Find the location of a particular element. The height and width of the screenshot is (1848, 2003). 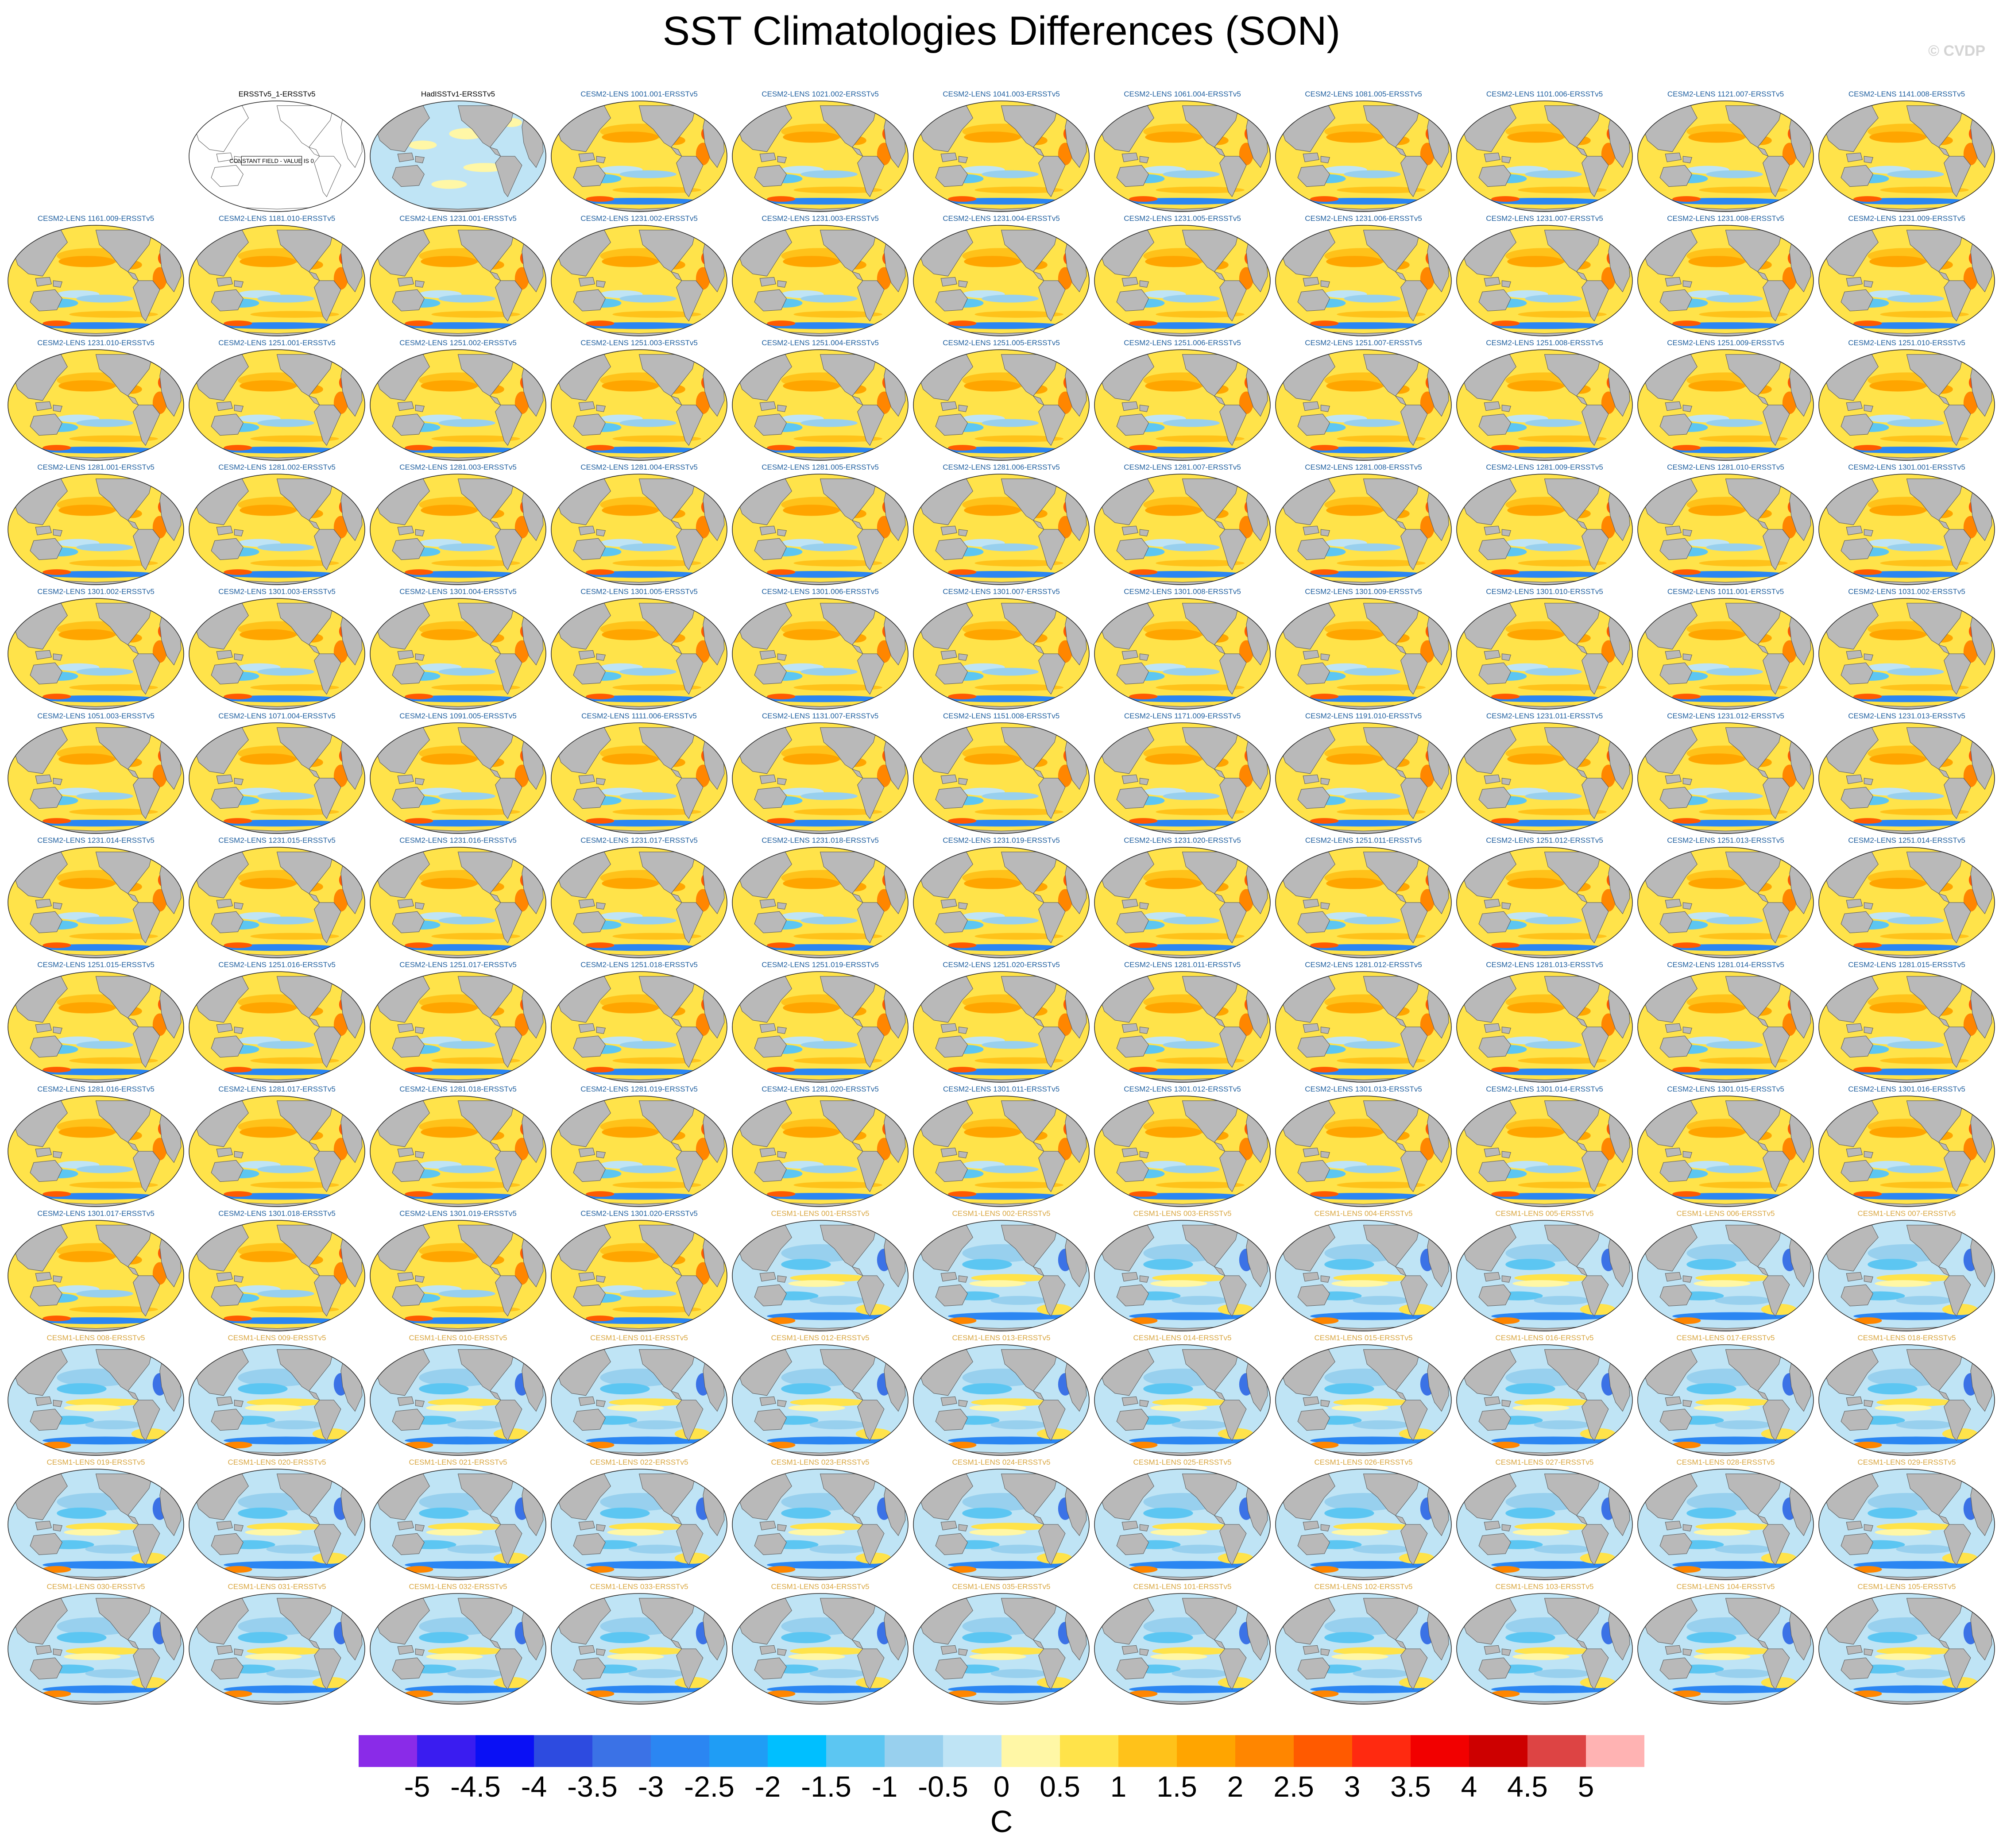

colorbar-units: C is located at coordinates (1001, 1821).